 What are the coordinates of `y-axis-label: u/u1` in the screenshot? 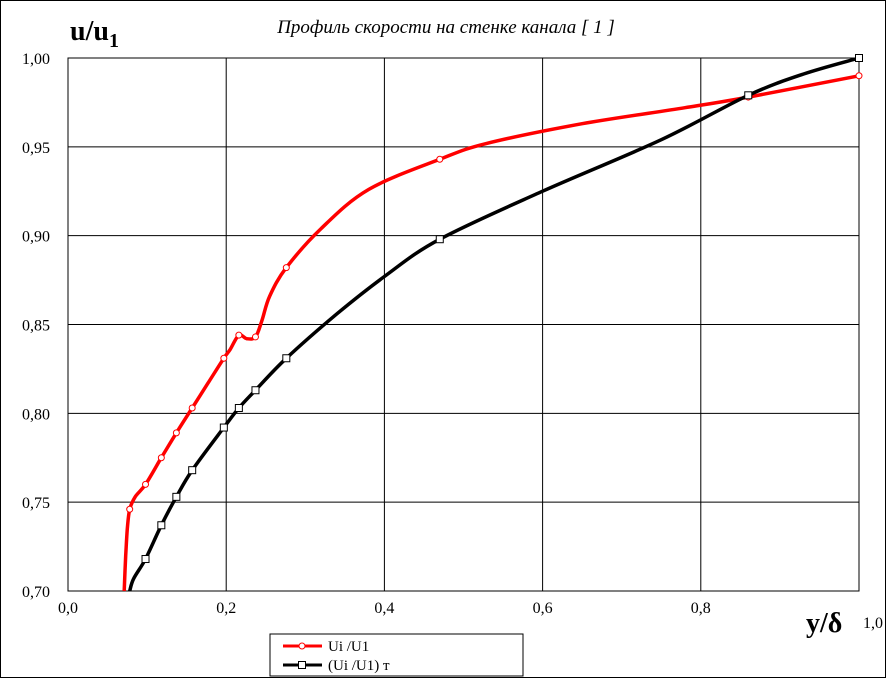 It's located at (94, 34).